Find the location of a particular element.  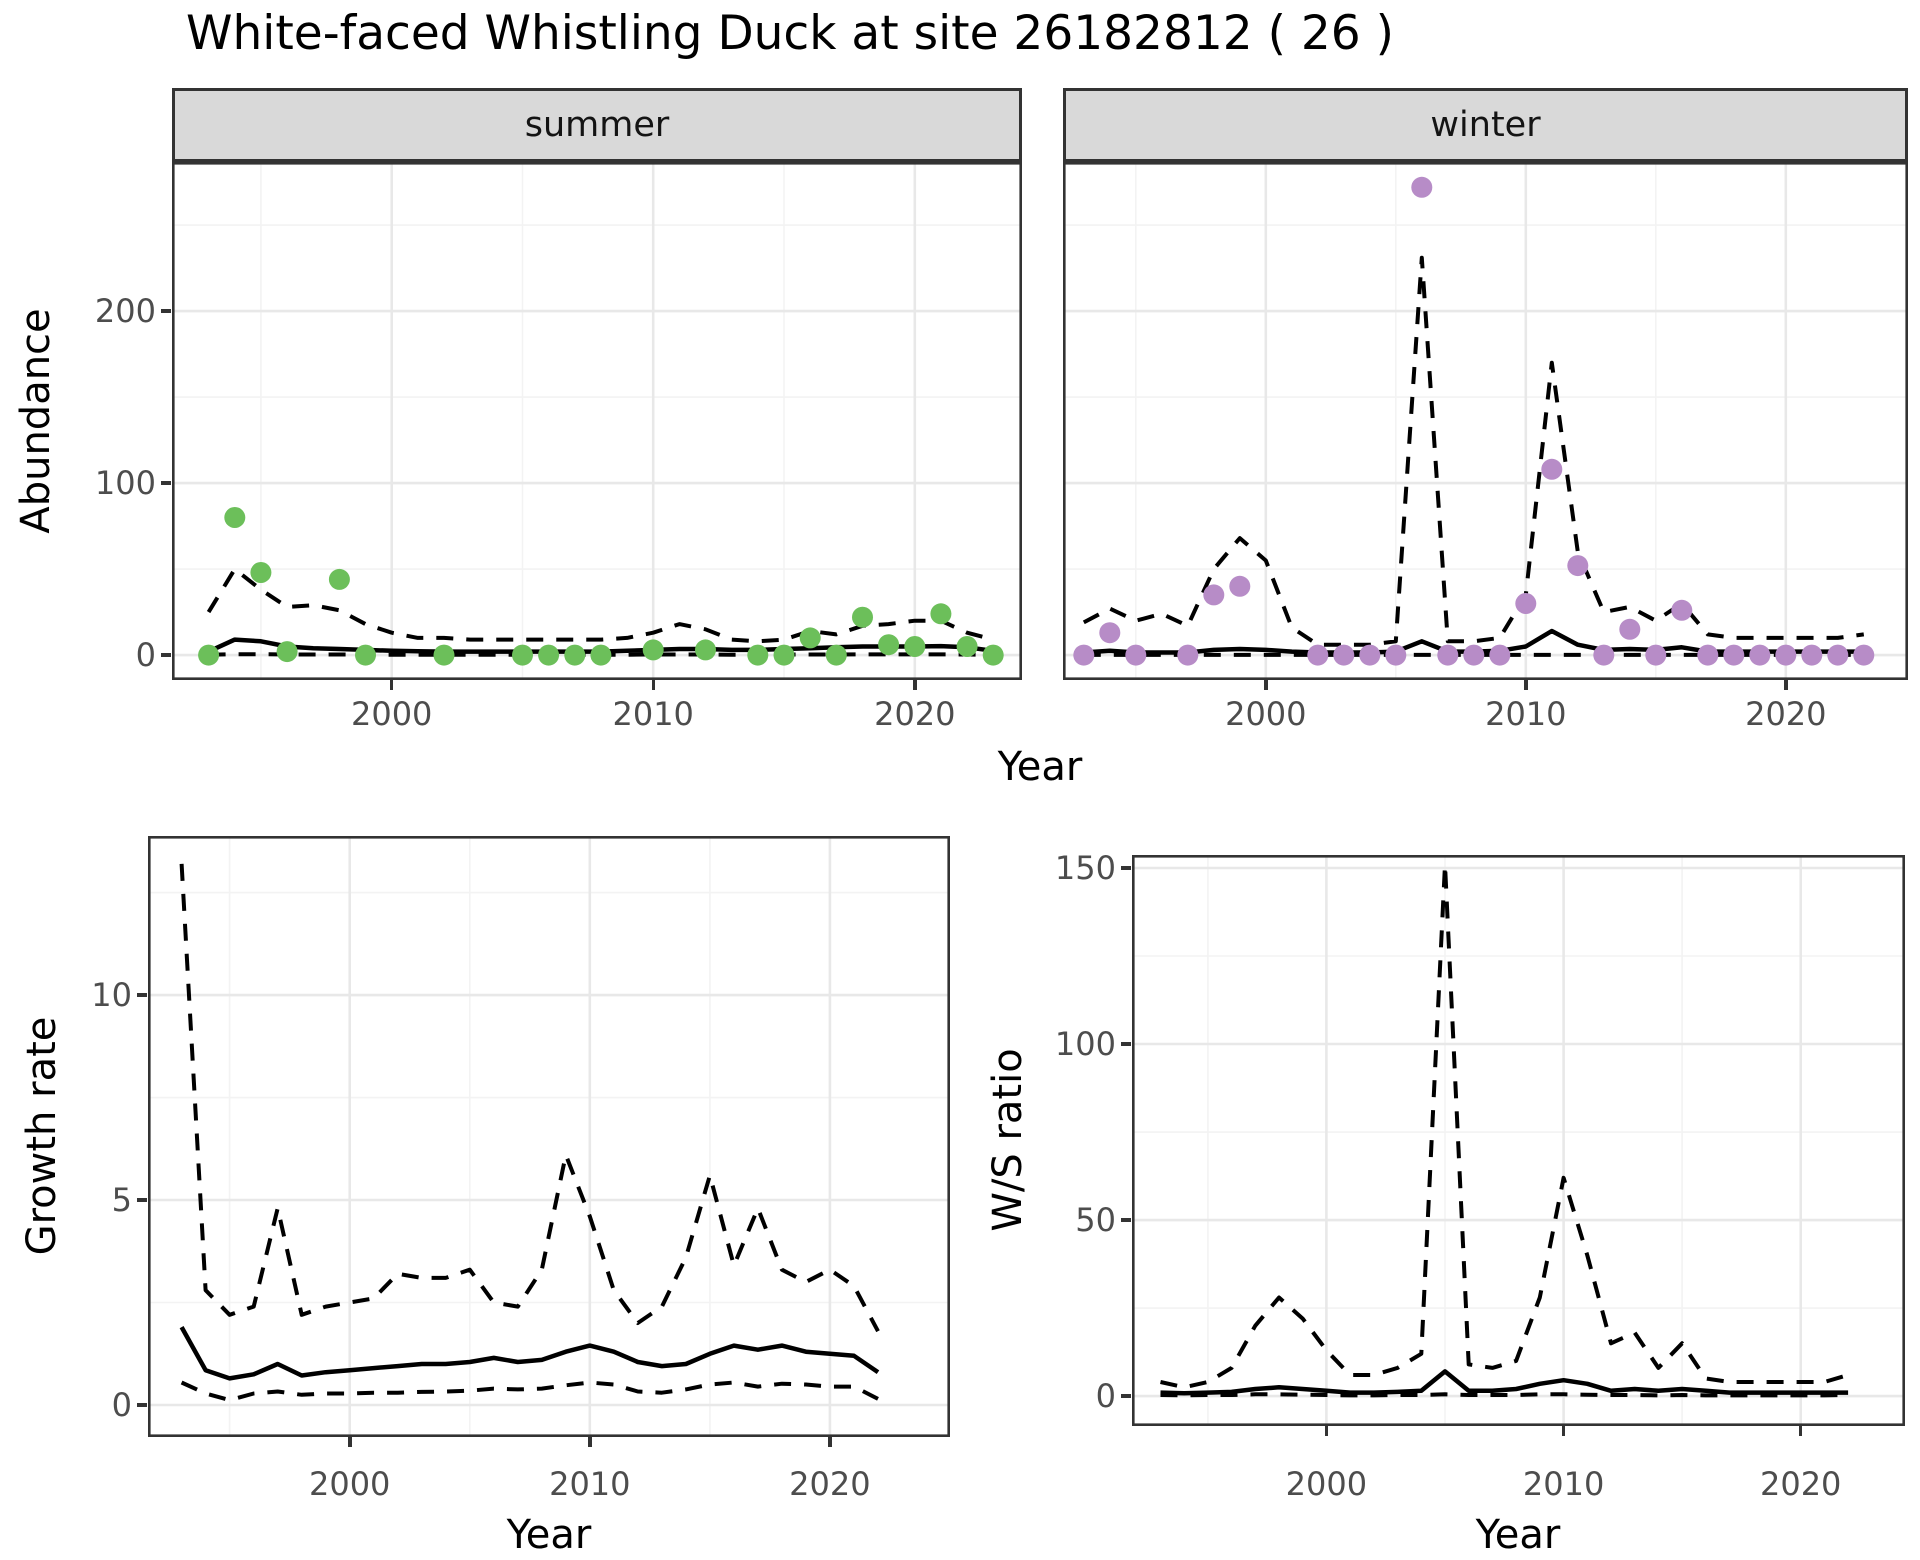

x-axis-title-year-top: Year is located at coordinates (1040, 767).